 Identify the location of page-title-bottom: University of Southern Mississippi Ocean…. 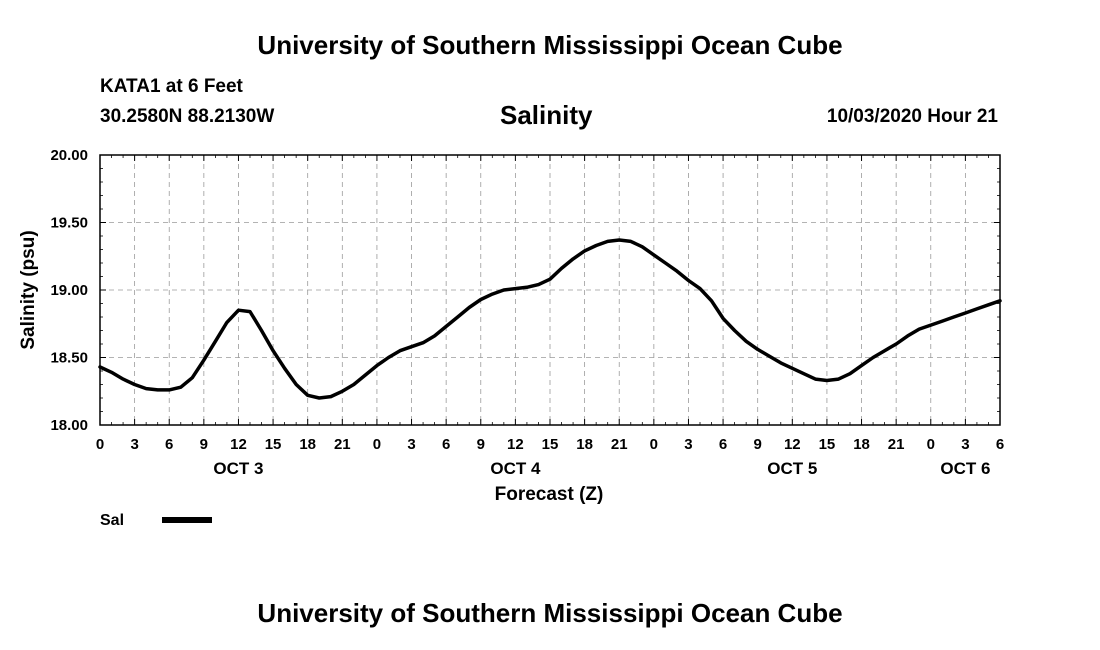
(550, 613).